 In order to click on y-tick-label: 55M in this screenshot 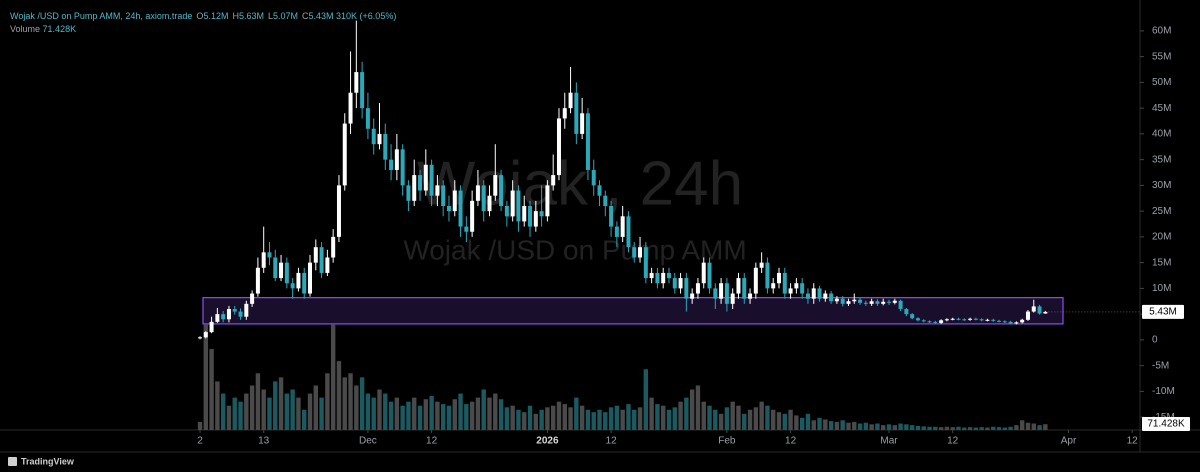, I will do `click(1161, 56)`.